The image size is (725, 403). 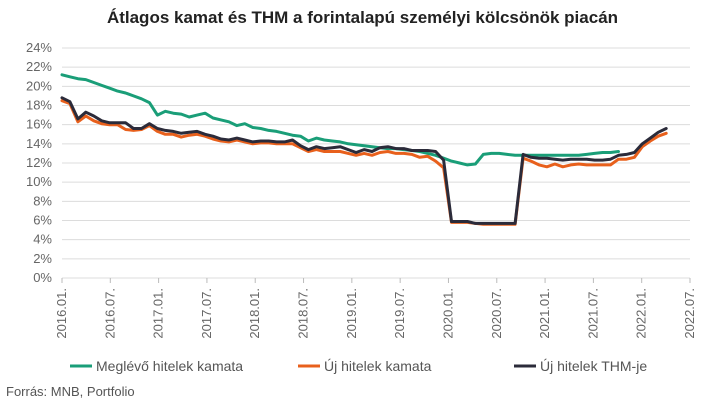 What do you see at coordinates (206, 313) in the screenshot?
I see `x-tick-label: 2017.07.` at bounding box center [206, 313].